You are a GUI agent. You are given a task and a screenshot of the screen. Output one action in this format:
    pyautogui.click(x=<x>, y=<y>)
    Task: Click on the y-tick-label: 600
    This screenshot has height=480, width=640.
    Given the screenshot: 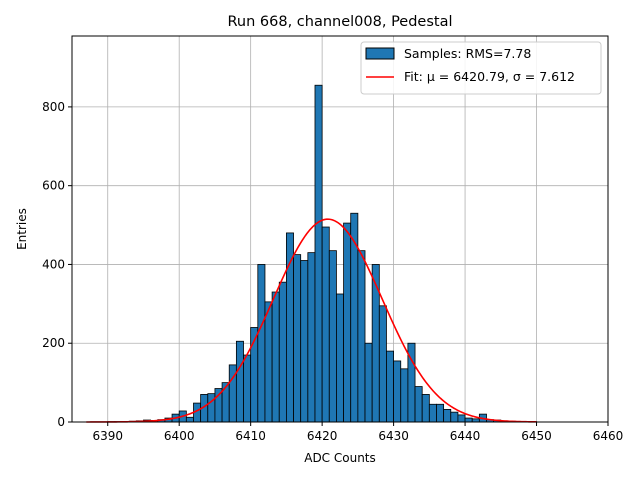 What is the action you would take?
    pyautogui.click(x=53, y=186)
    